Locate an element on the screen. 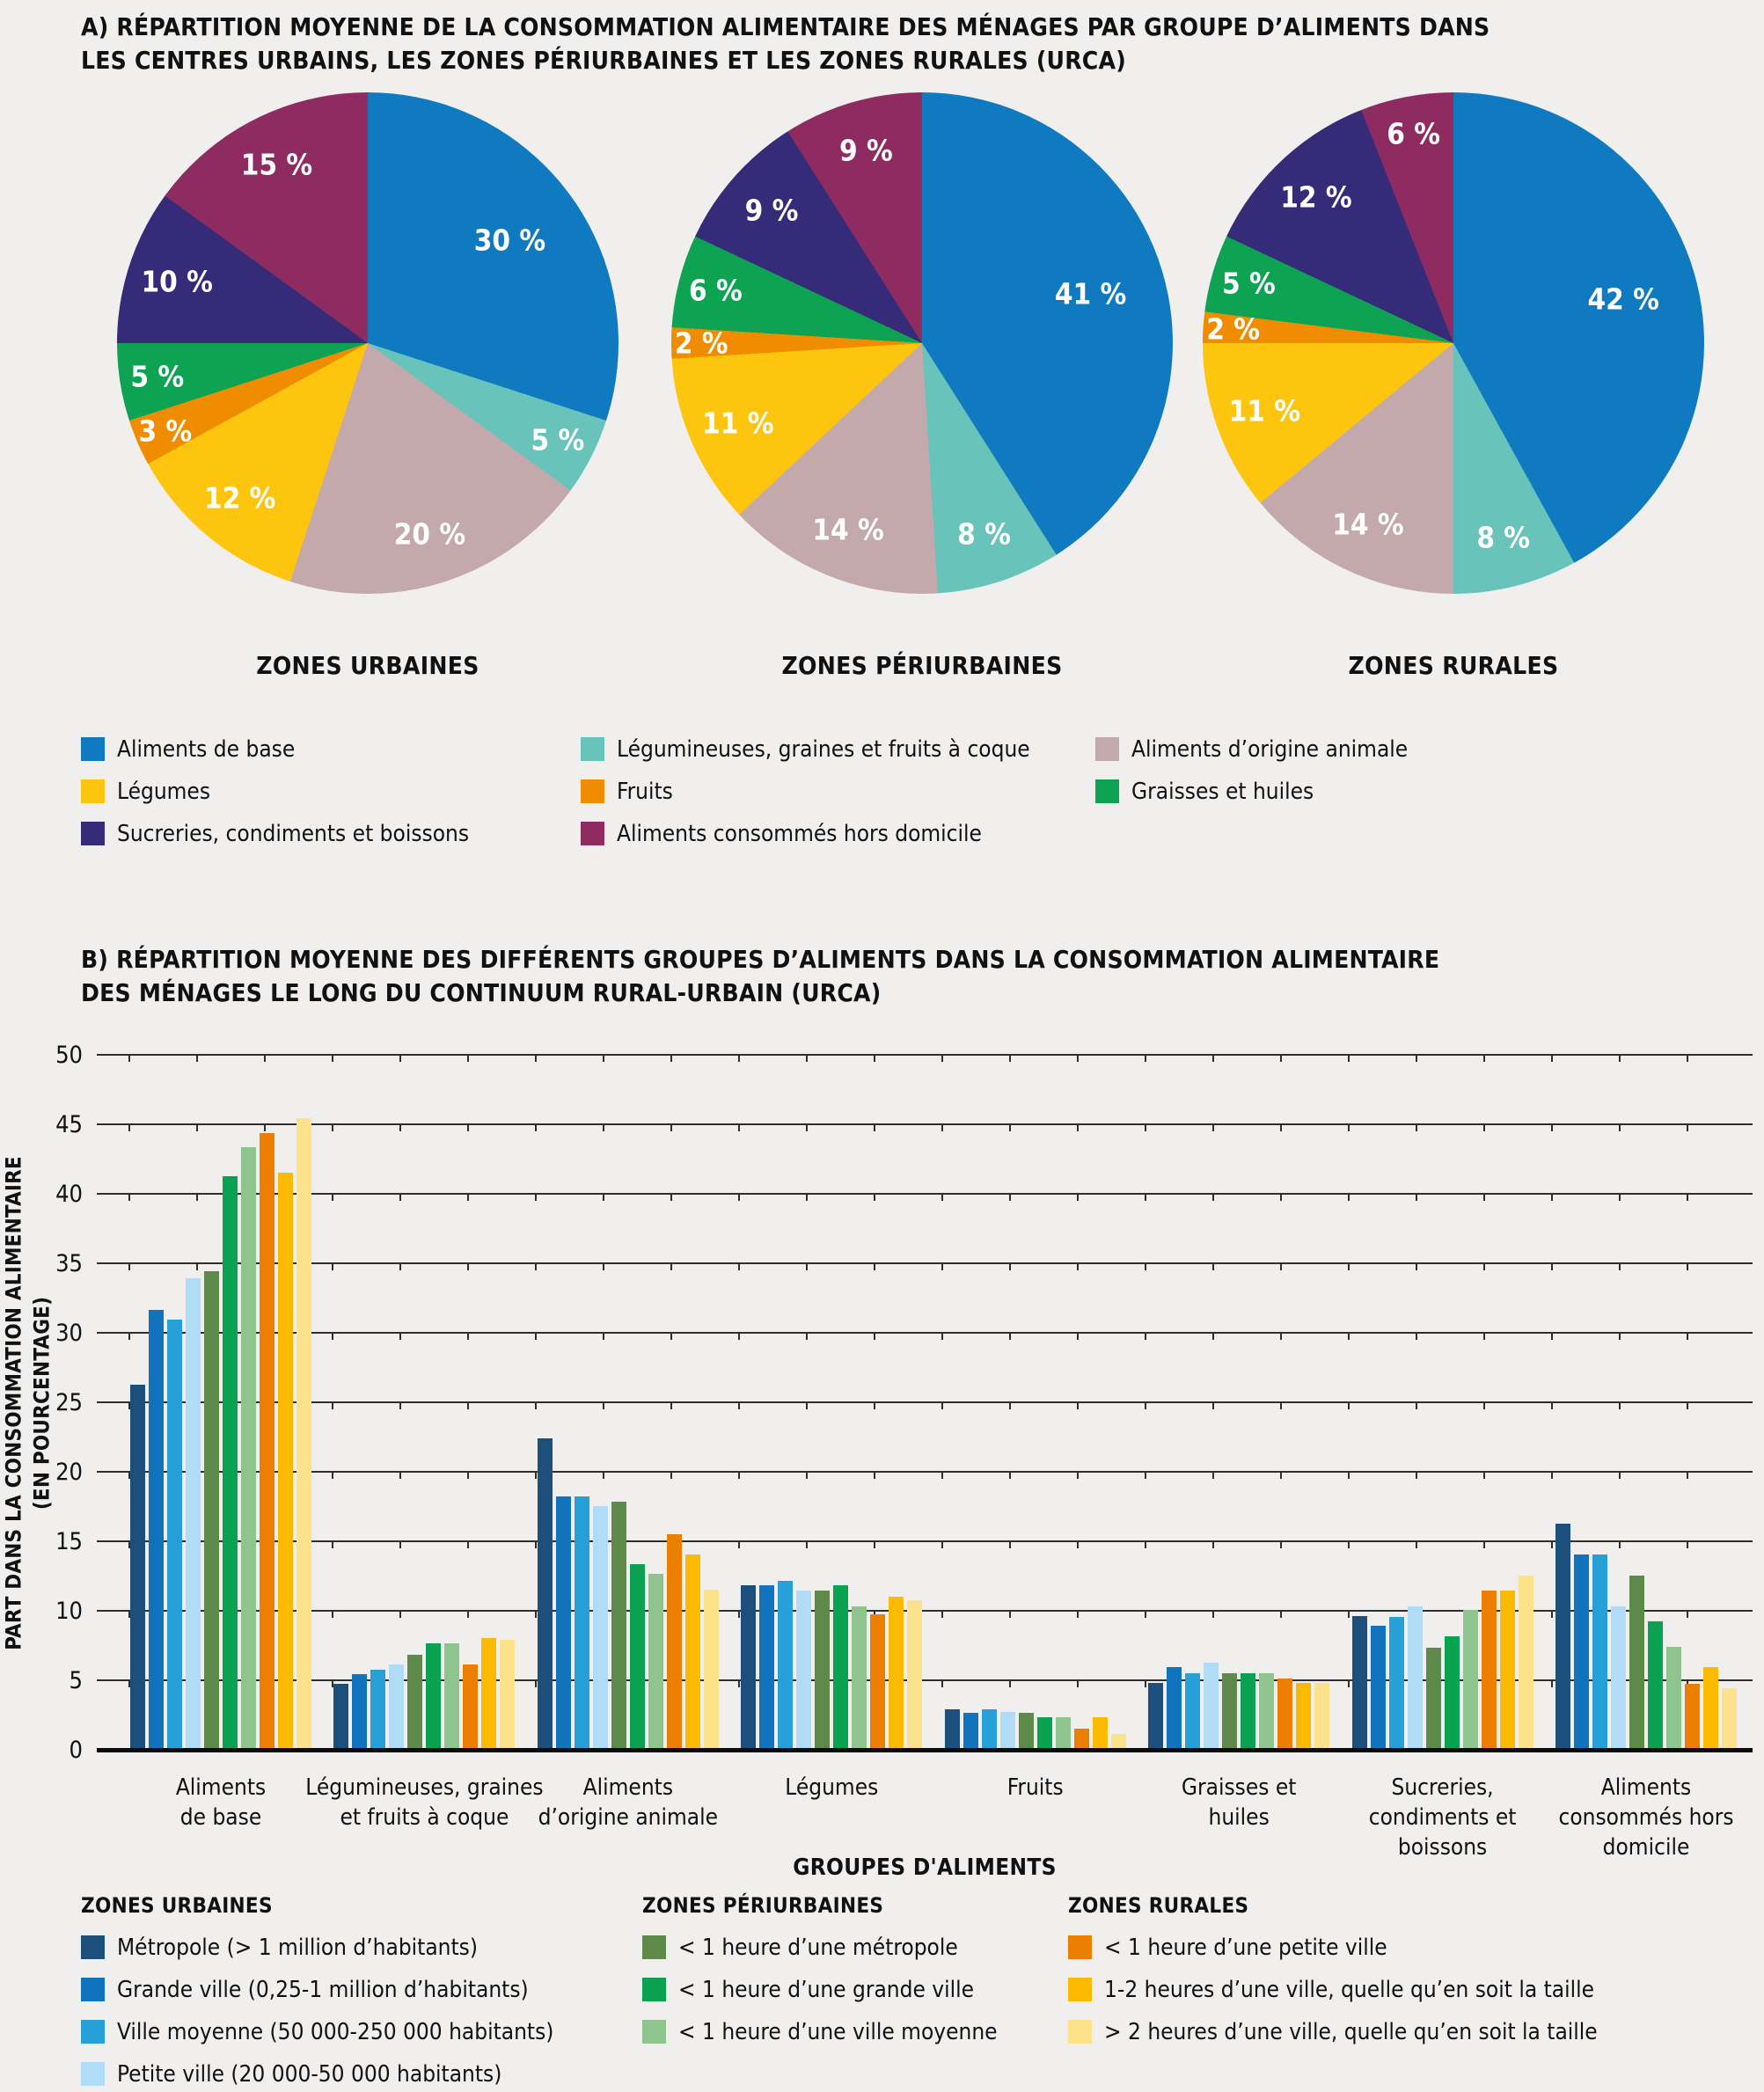  legend-item: < 1 heure d’une ville moyenne is located at coordinates (820, 2032).